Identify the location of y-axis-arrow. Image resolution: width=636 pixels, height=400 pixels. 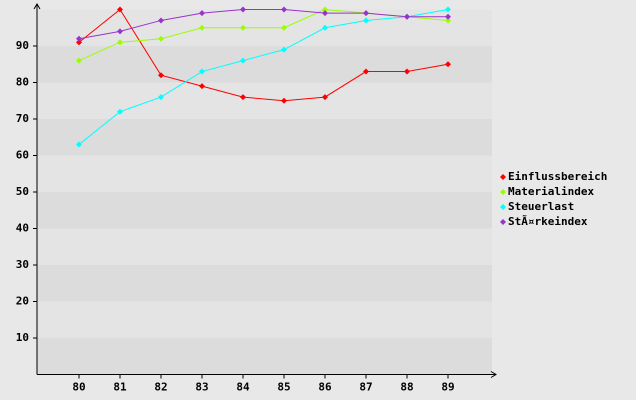
(37, 6).